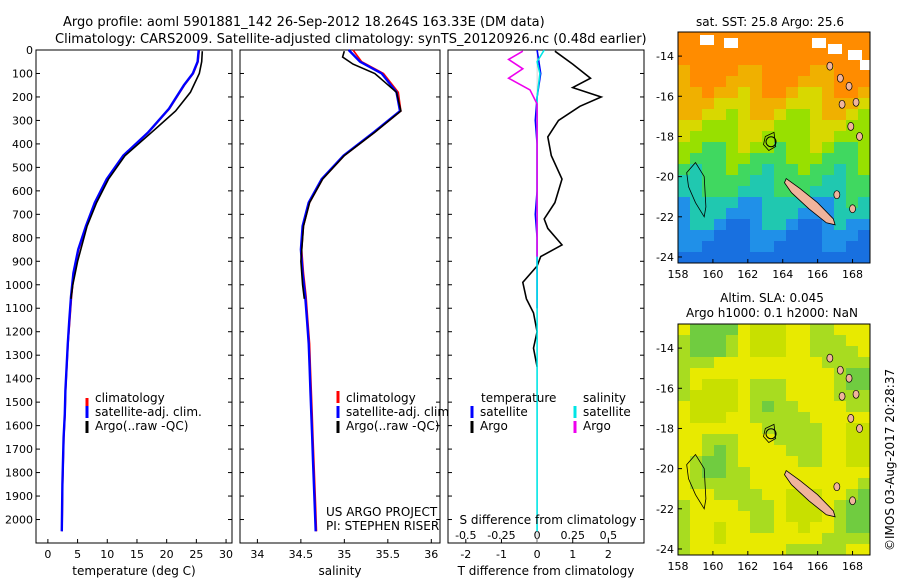 This screenshot has height=580, width=900. Describe the element at coordinates (810, 201) in the screenshot. I see `island-new-caledonia` at that location.